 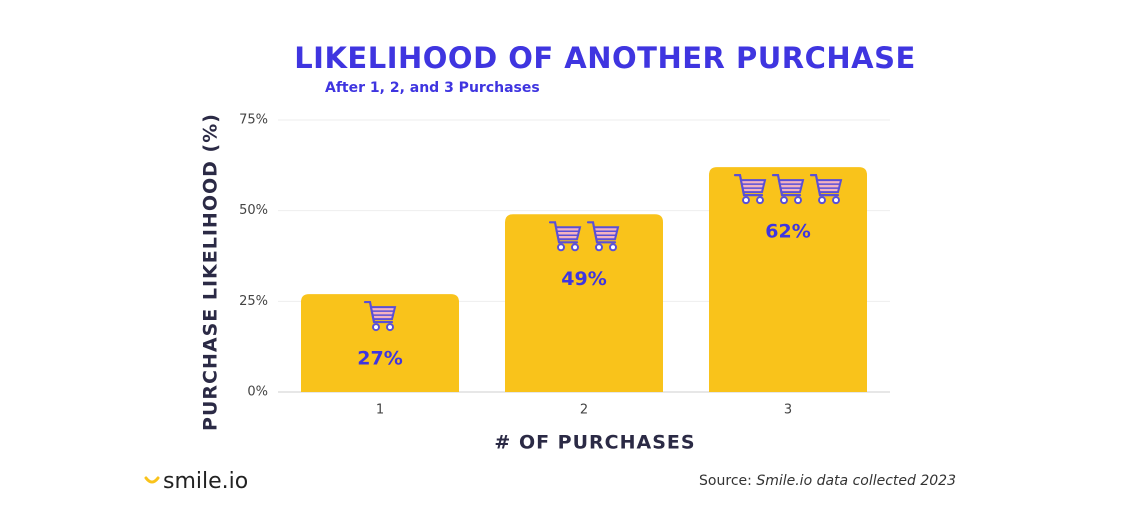 I want to click on y-tick-label: 75%, so click(x=253, y=120).